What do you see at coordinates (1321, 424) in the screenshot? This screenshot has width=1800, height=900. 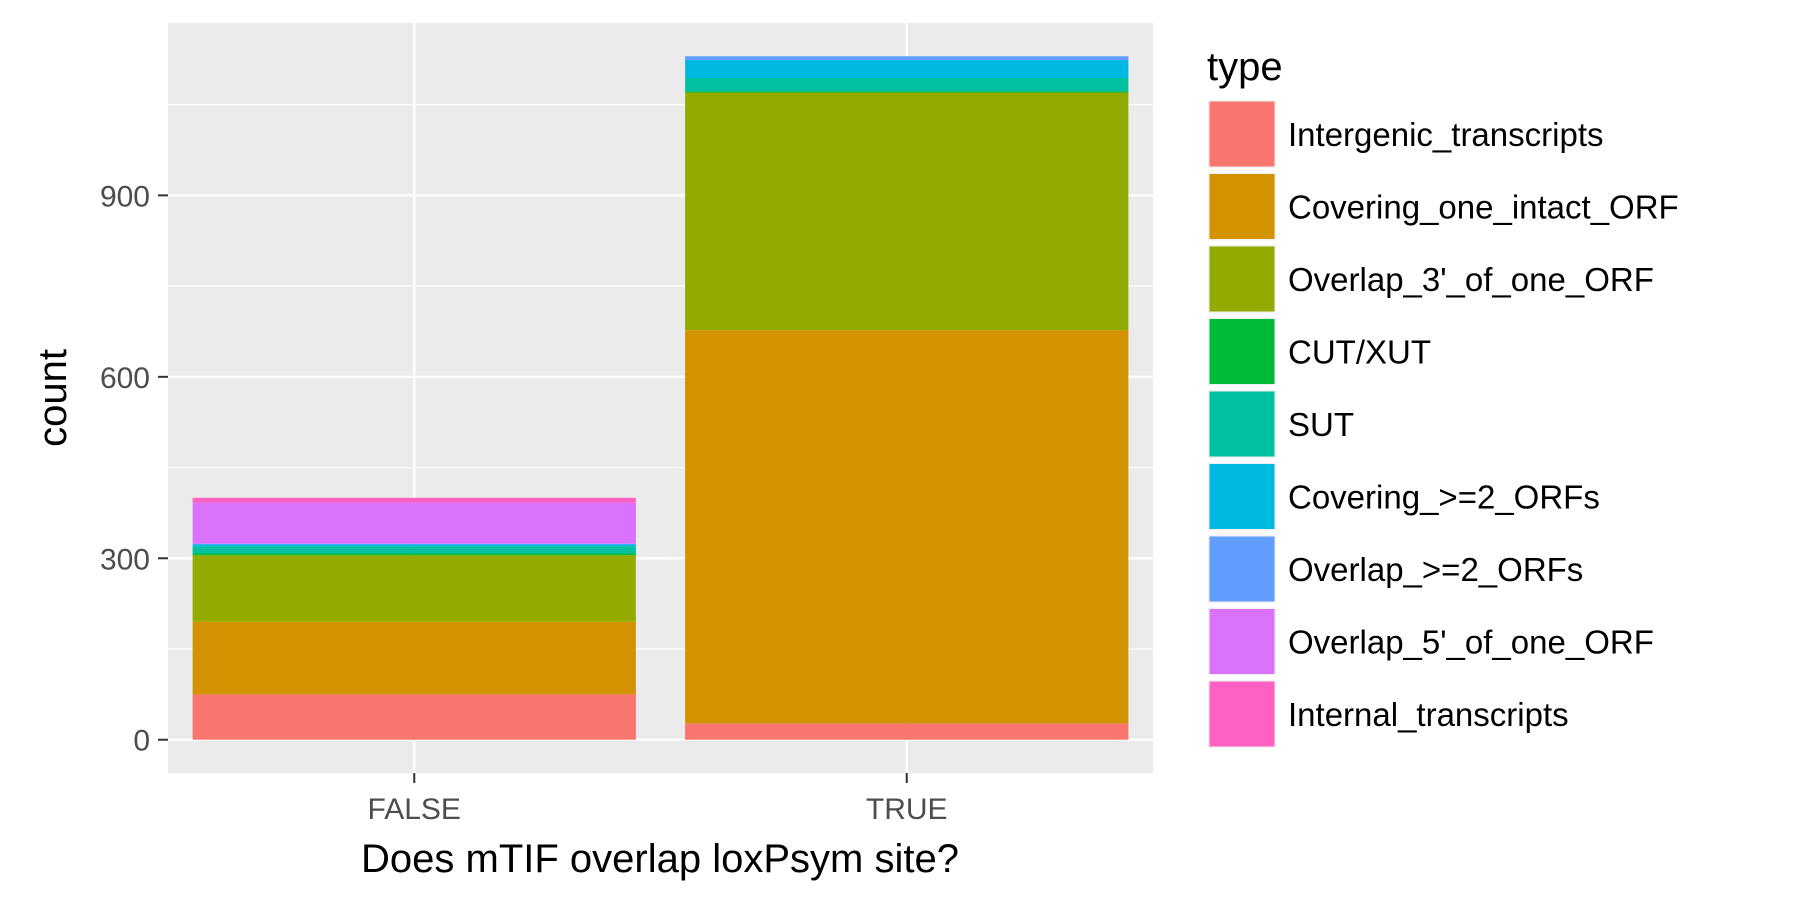 I see `legend-label: SUT` at bounding box center [1321, 424].